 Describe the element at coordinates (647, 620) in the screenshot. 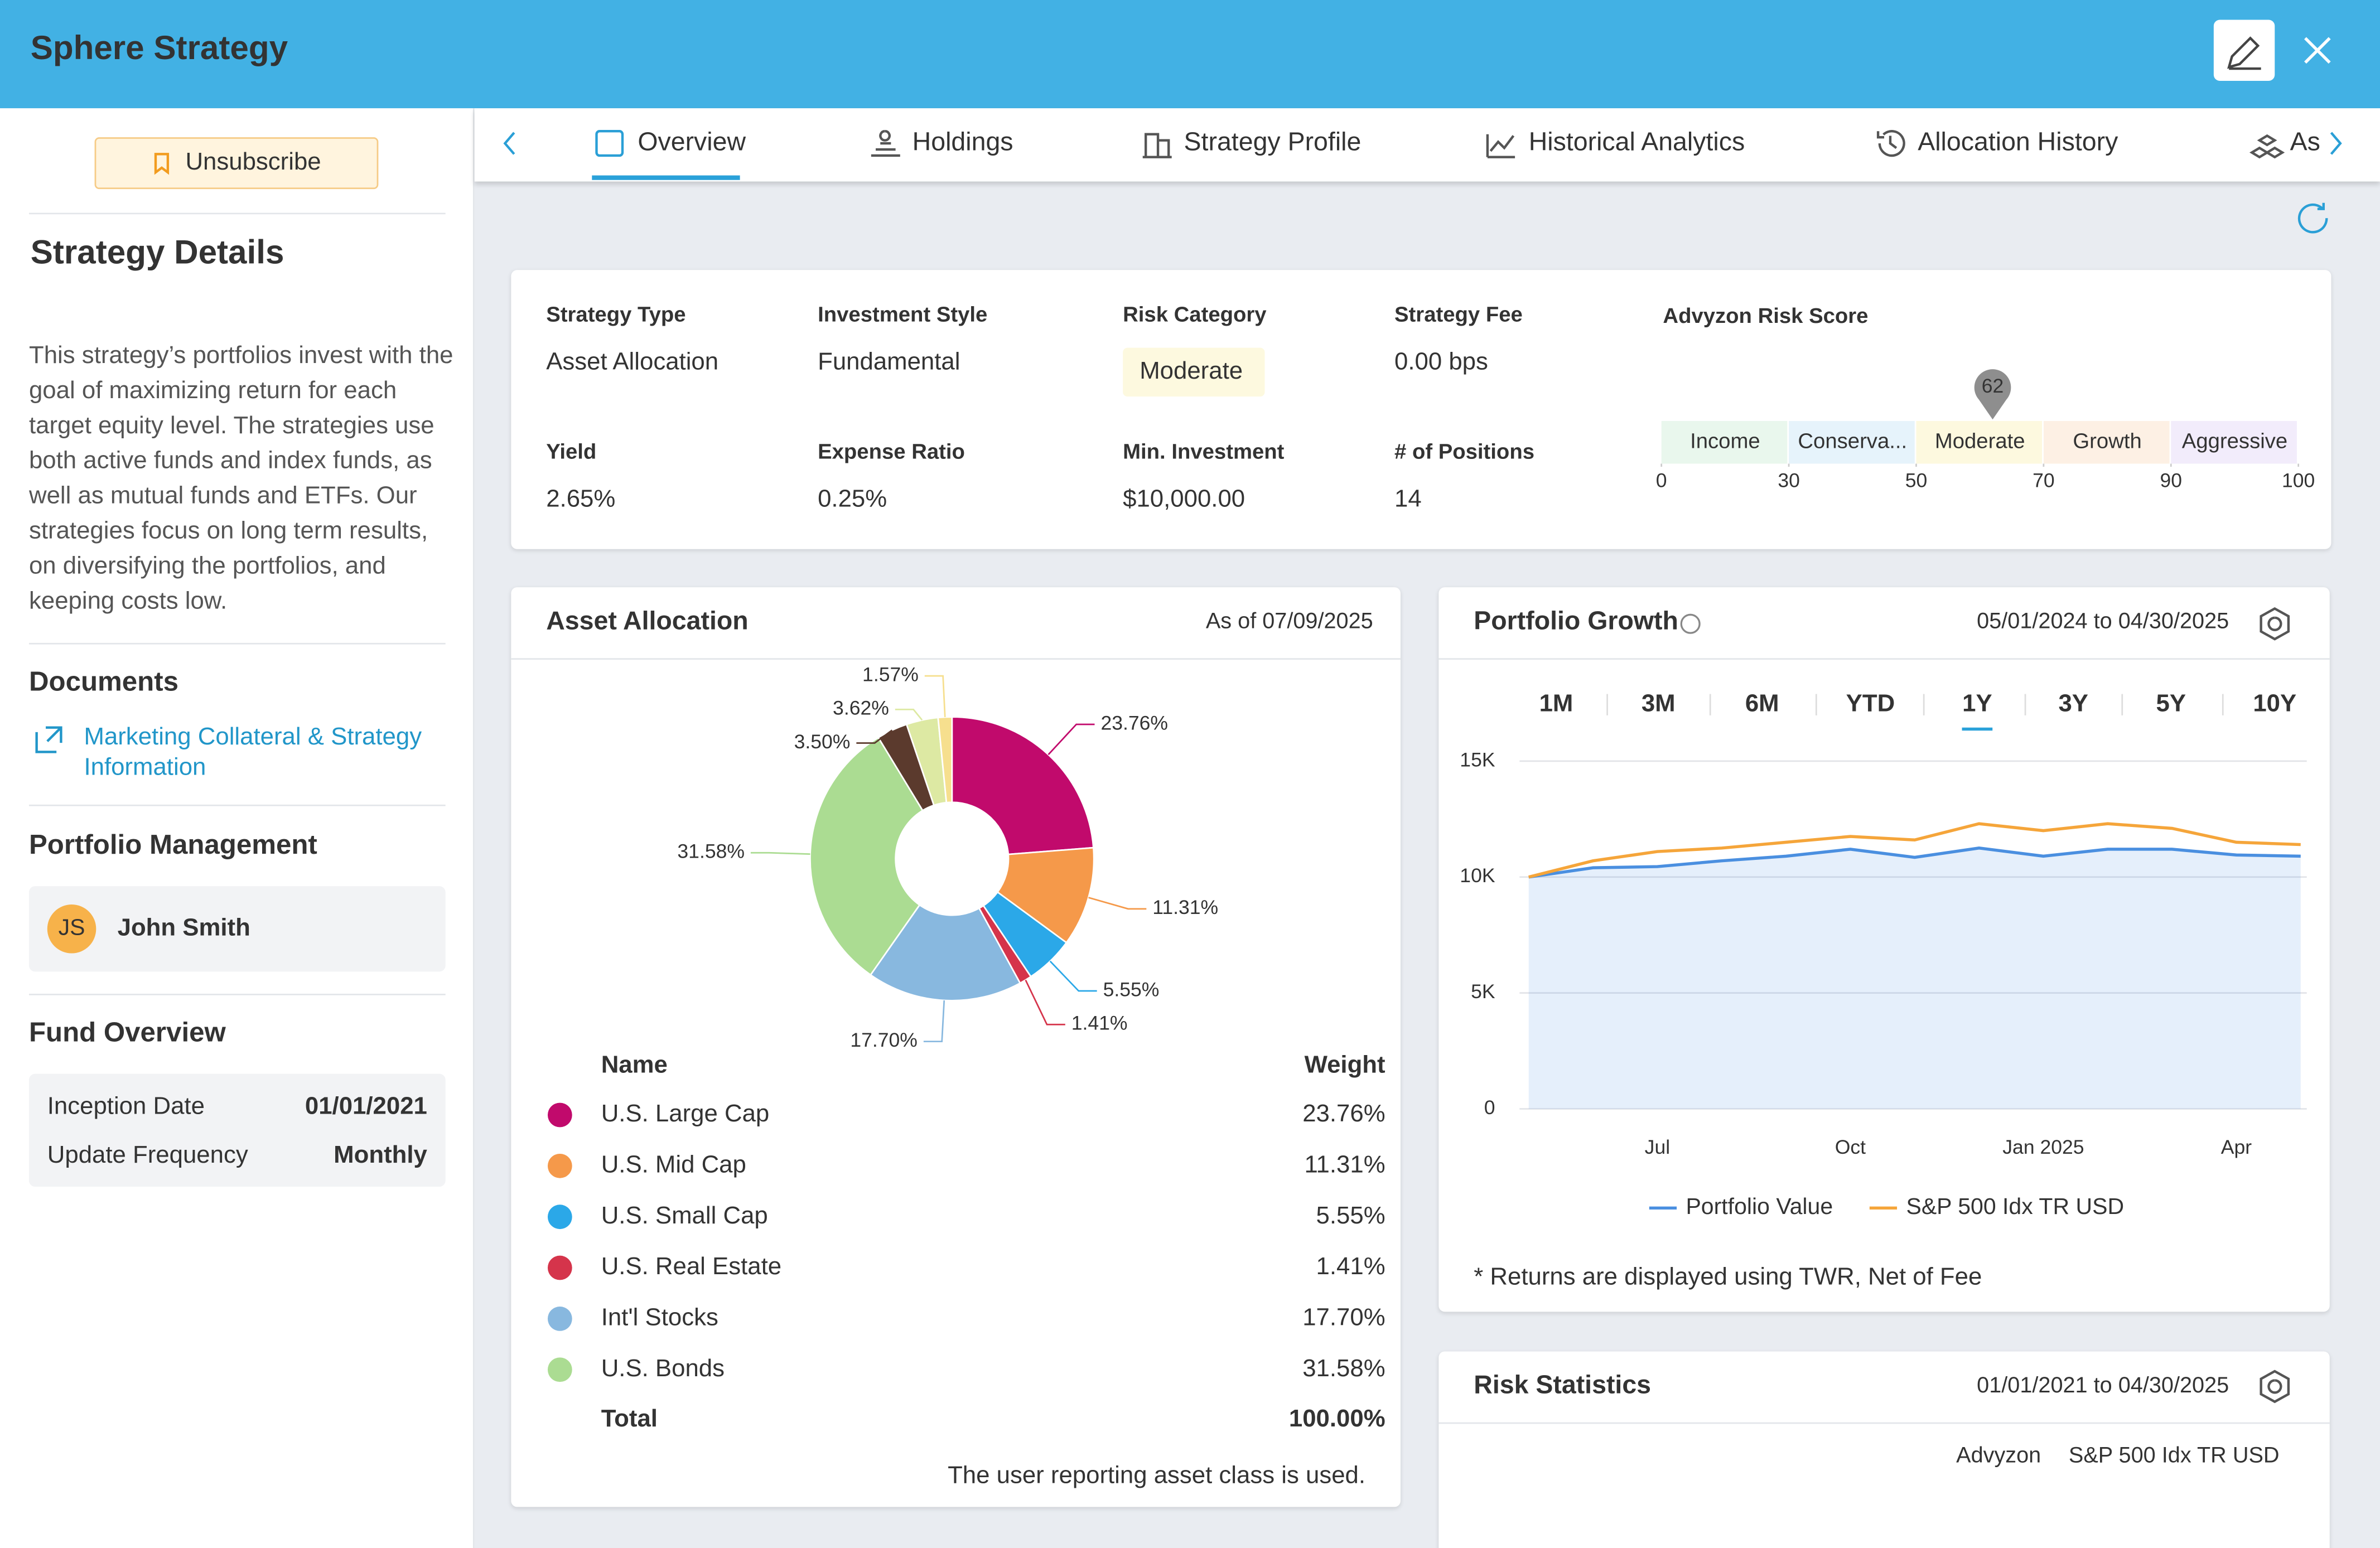

I see `card-title: Asset Allocation` at that location.